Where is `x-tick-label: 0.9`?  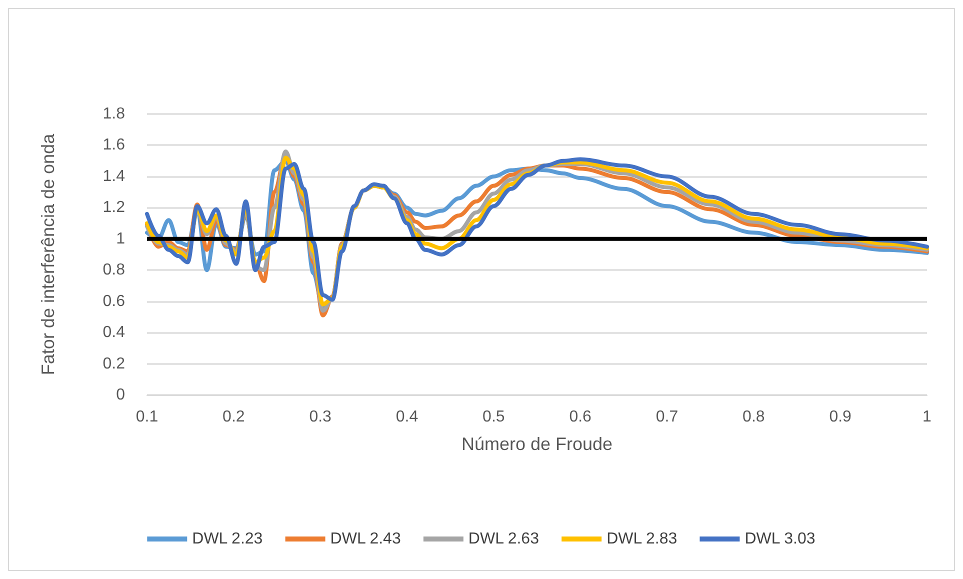
x-tick-label: 0.9 is located at coordinates (840, 417).